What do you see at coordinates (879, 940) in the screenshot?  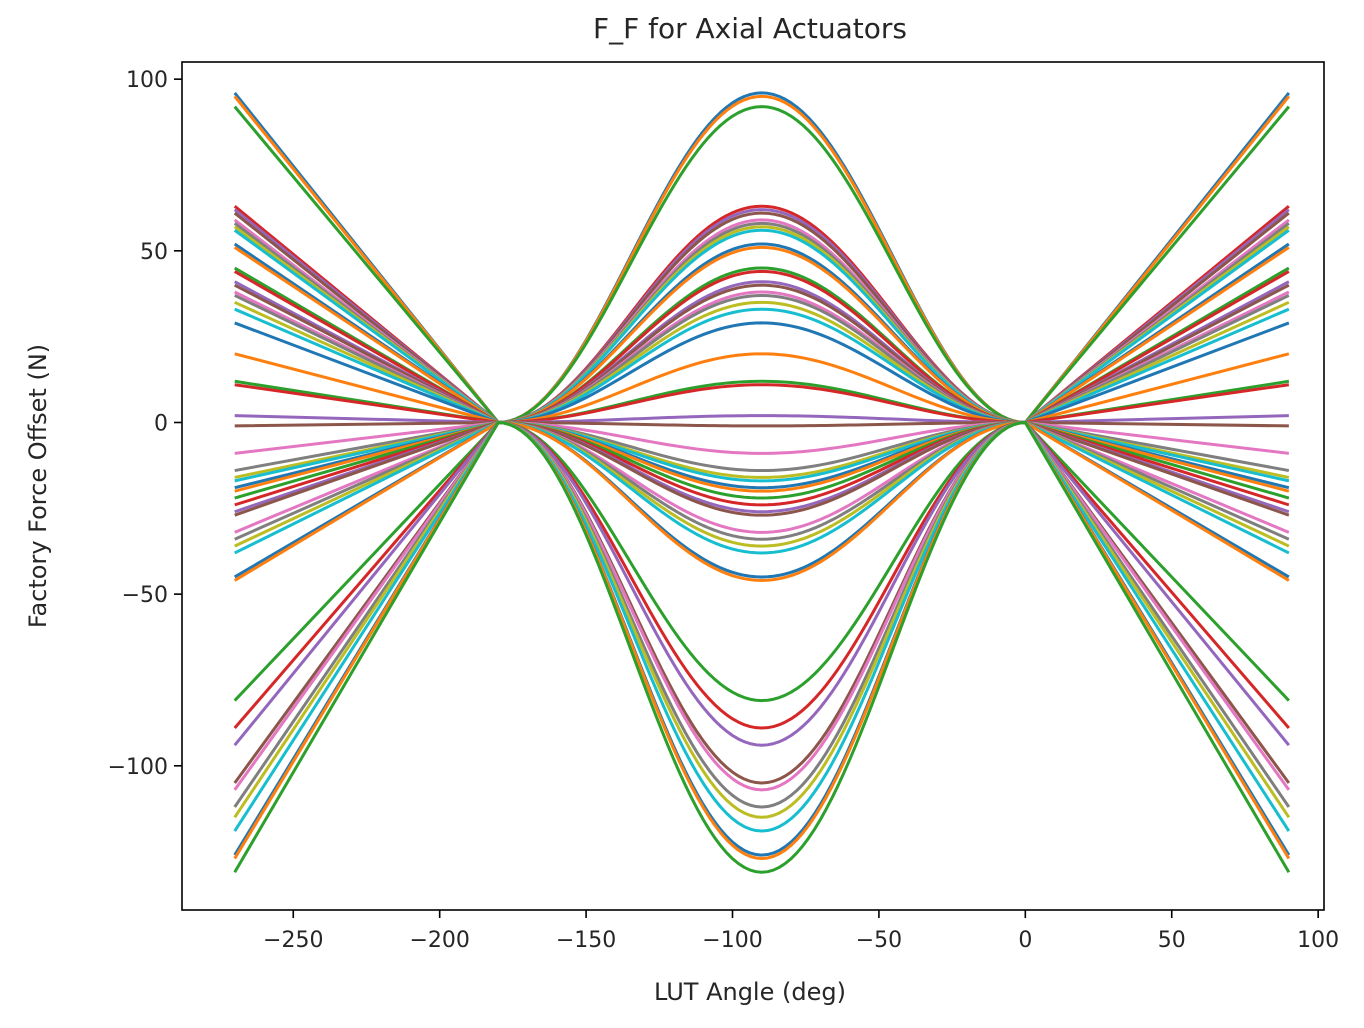 I see `x-tick-label: −50` at bounding box center [879, 940].